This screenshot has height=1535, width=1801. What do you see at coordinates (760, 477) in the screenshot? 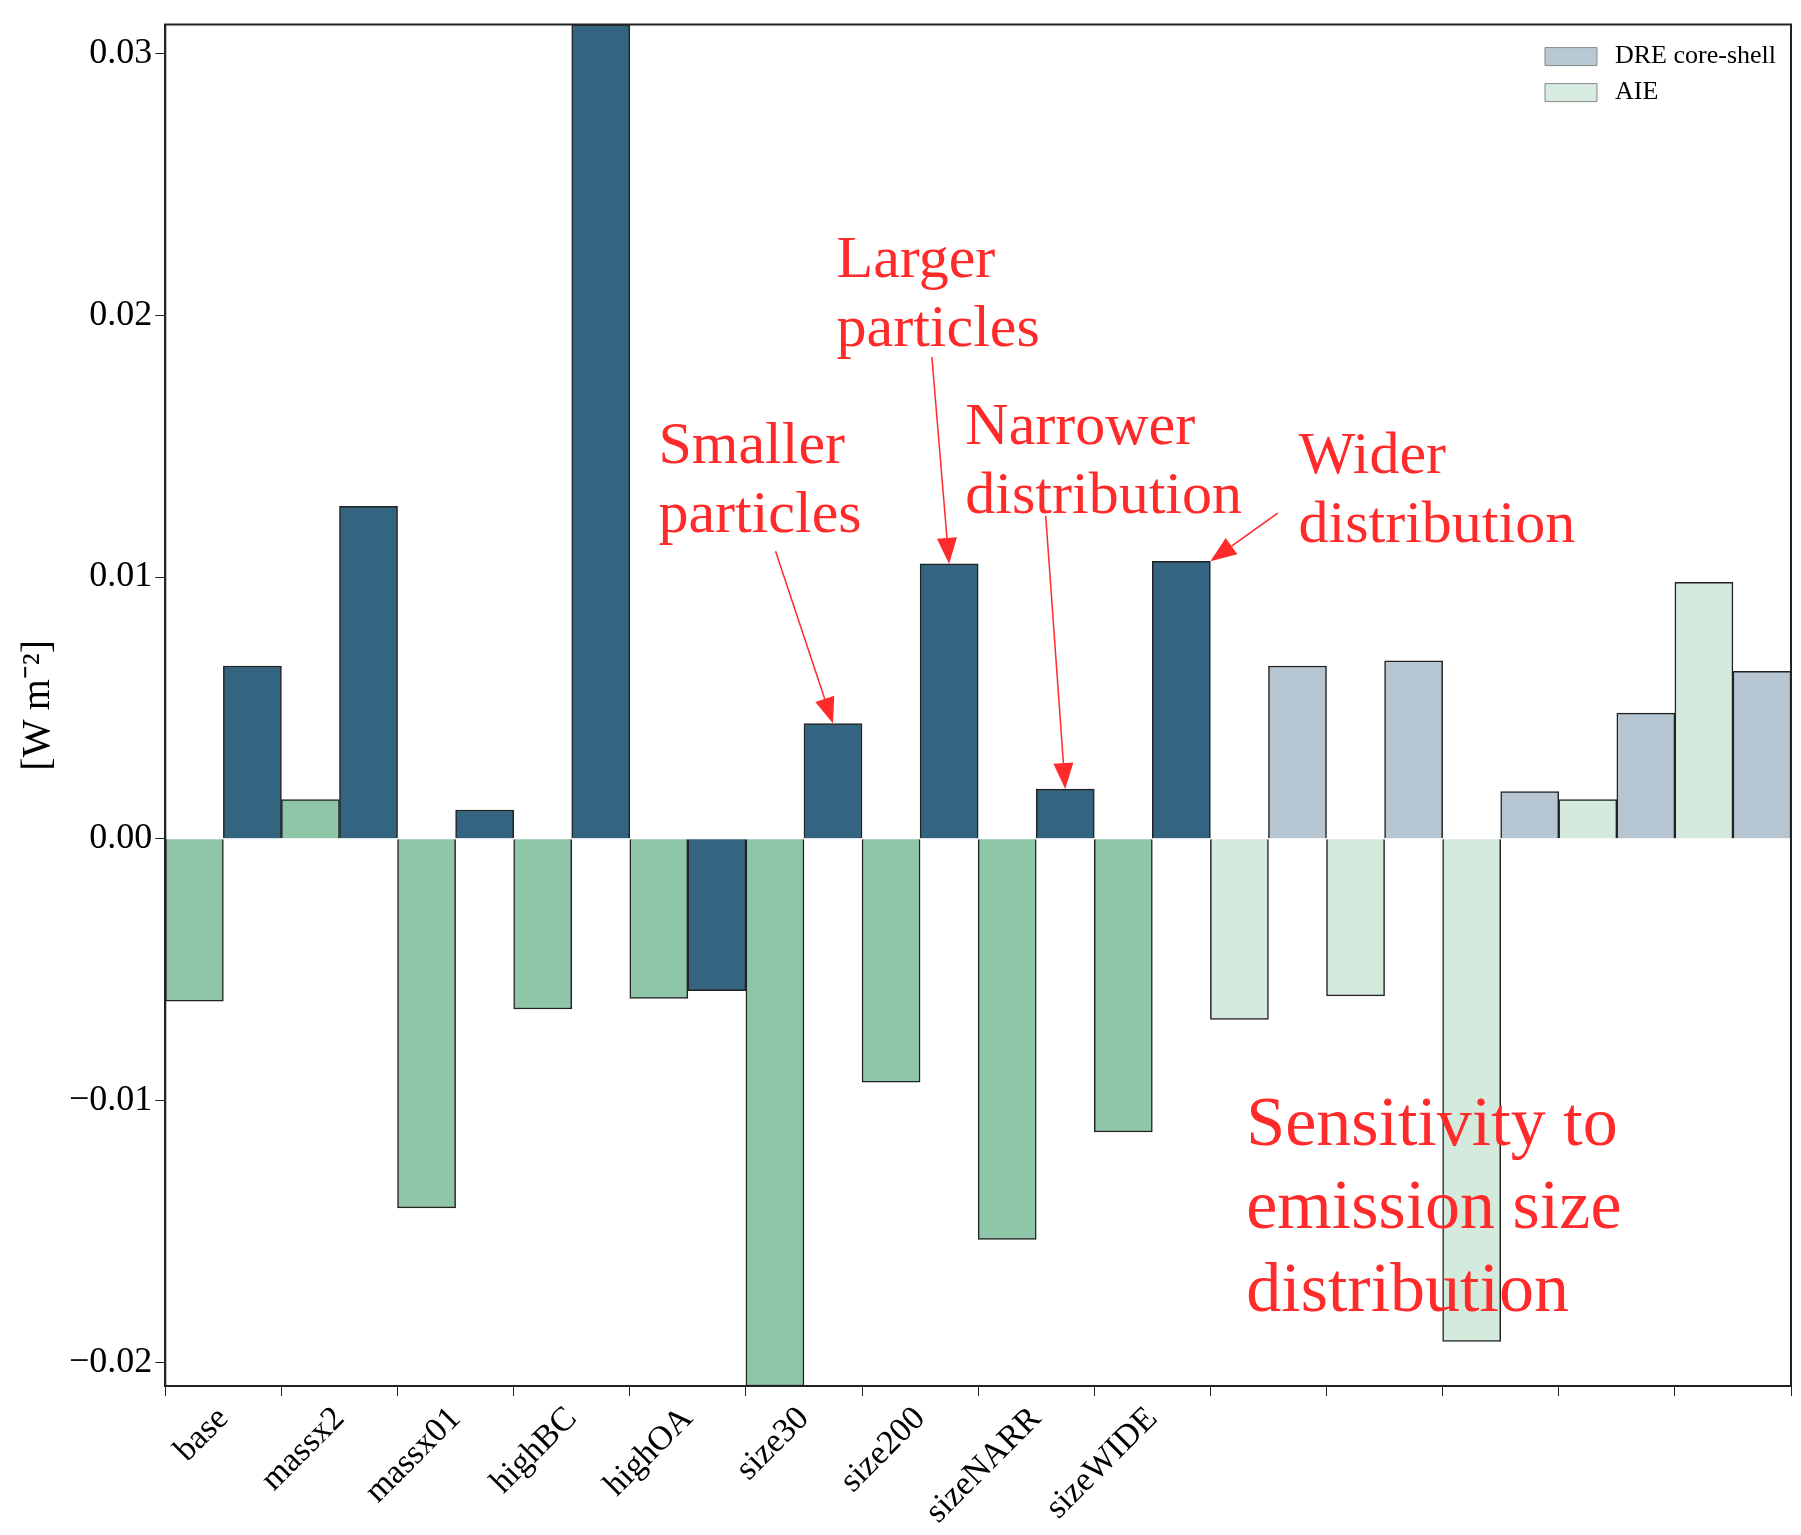
I see `annotation: Smaller particles` at bounding box center [760, 477].